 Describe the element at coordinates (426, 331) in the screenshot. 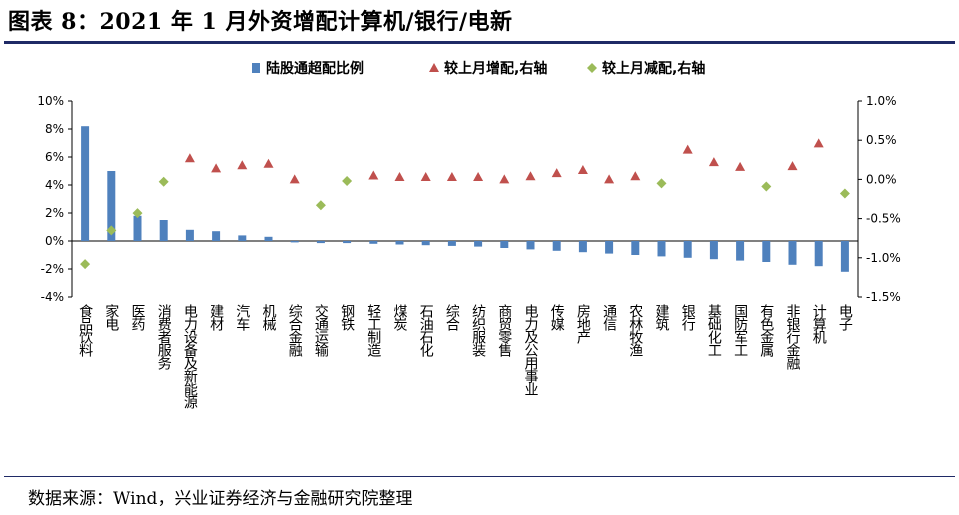

I see `category-label: 石油石化` at that location.